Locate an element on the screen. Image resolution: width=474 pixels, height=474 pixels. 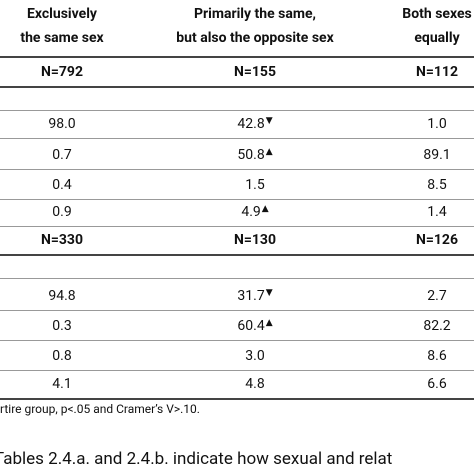
table-cell: 8.5 is located at coordinates (436, 185).